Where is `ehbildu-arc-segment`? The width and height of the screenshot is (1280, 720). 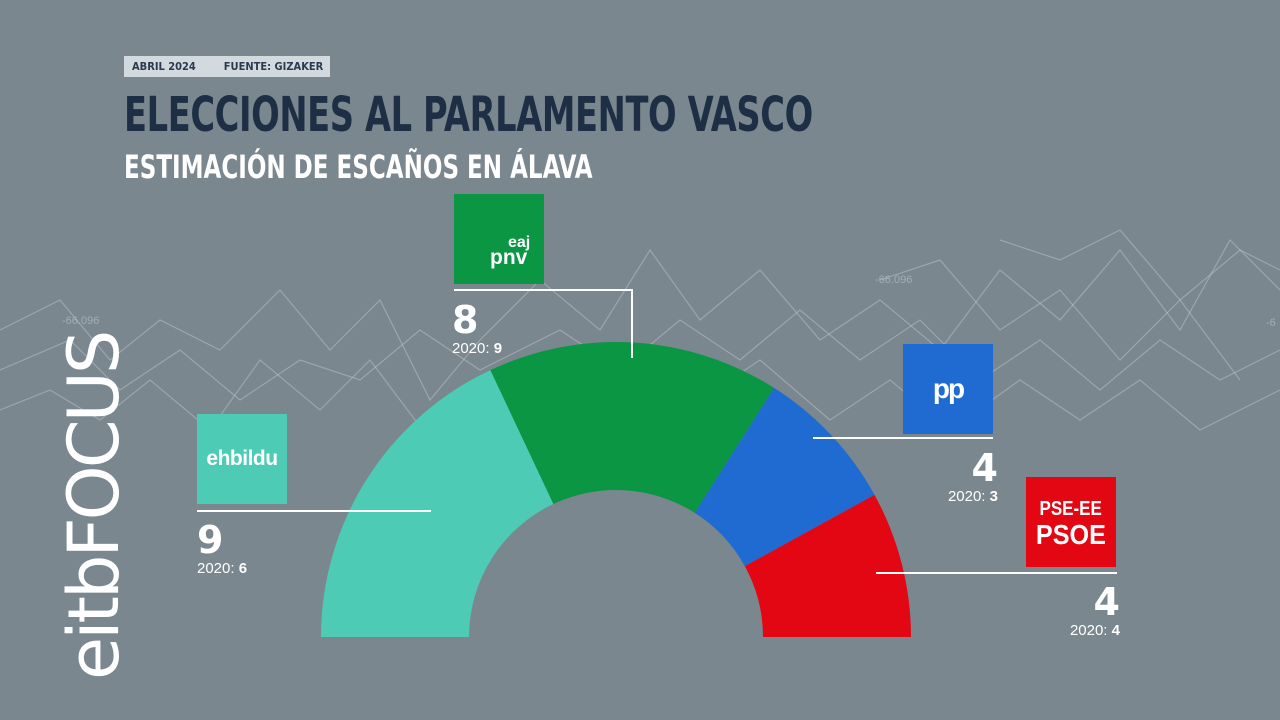
ehbildu-arc-segment is located at coordinates (437, 503).